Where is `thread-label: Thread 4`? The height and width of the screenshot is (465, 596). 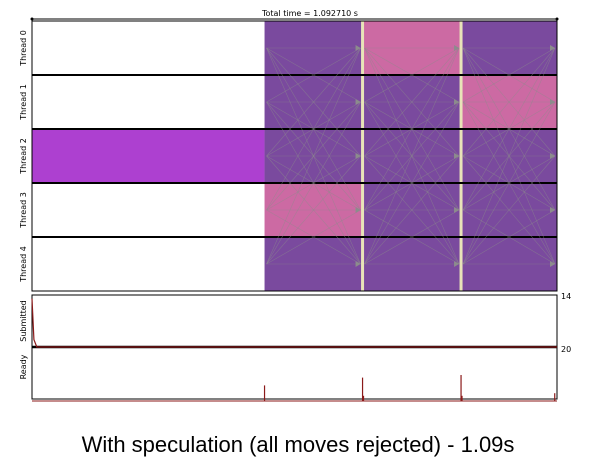
thread-label: Thread 4 is located at coordinates (23, 264).